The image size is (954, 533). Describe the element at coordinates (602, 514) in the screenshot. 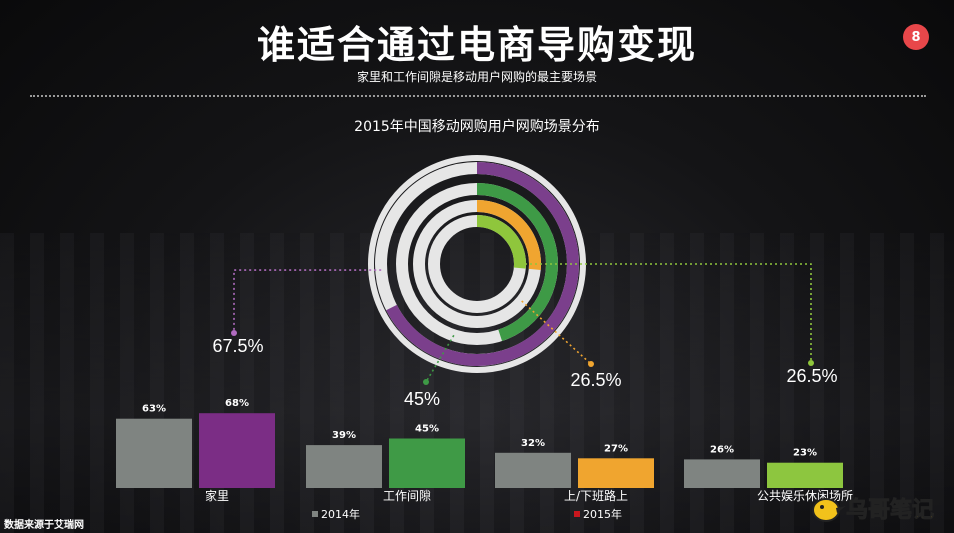

I see `legend-label-2015: 2015年` at that location.